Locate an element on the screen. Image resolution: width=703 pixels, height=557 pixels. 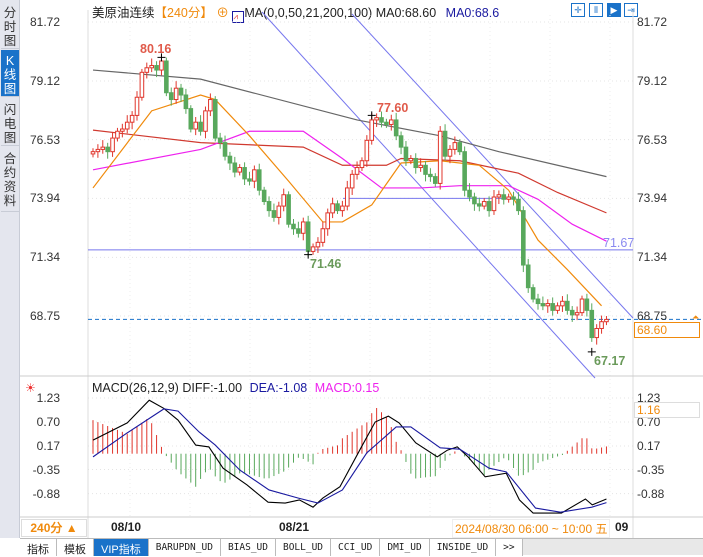
tab-bias: BIAS_UD is located at coordinates (248, 547).